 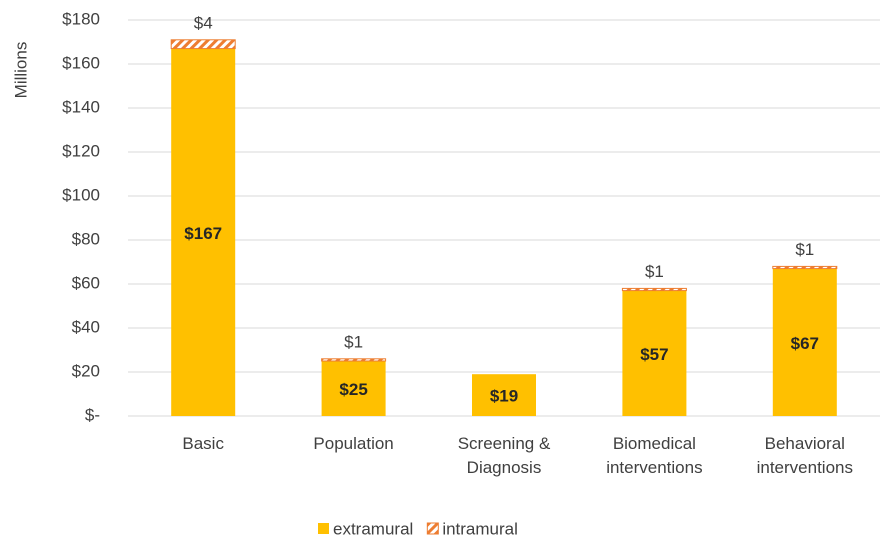 I want to click on data-label: $57, so click(x=654, y=354).